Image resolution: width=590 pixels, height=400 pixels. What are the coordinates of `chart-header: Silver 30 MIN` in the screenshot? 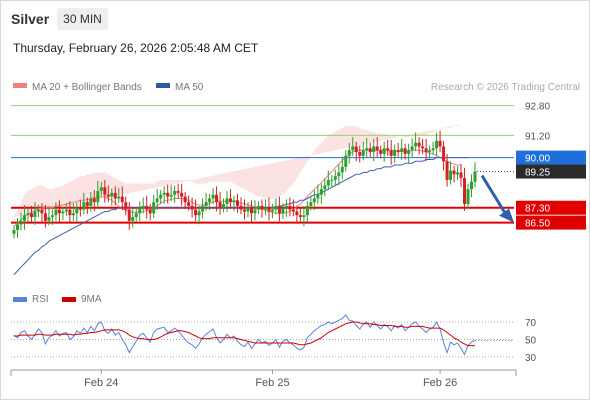 It's located at (59, 19).